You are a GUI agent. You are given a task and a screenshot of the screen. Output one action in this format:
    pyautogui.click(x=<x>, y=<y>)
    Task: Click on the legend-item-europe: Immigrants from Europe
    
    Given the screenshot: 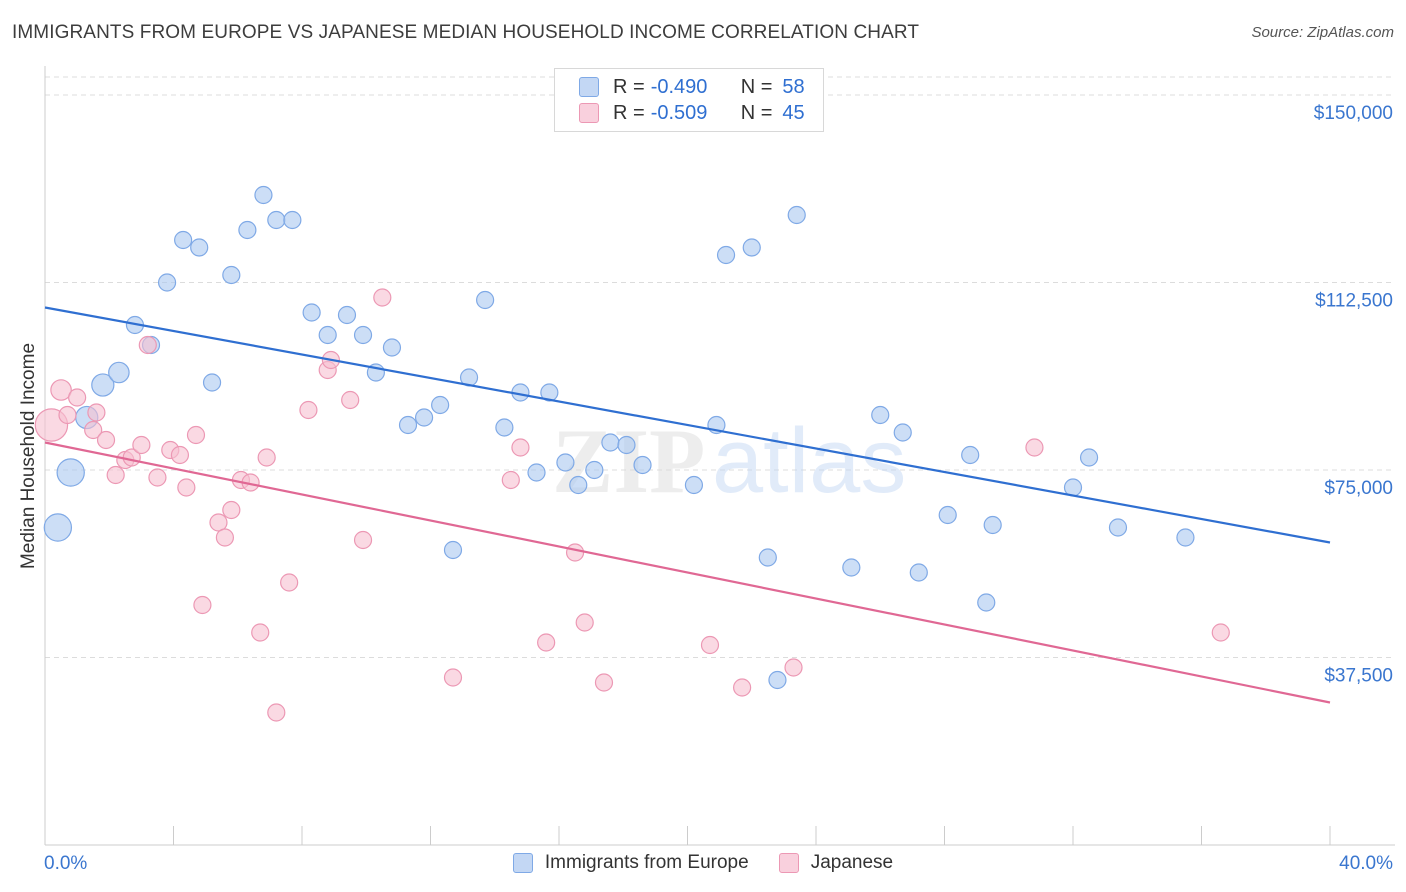 What is the action you would take?
    pyautogui.click(x=630, y=863)
    